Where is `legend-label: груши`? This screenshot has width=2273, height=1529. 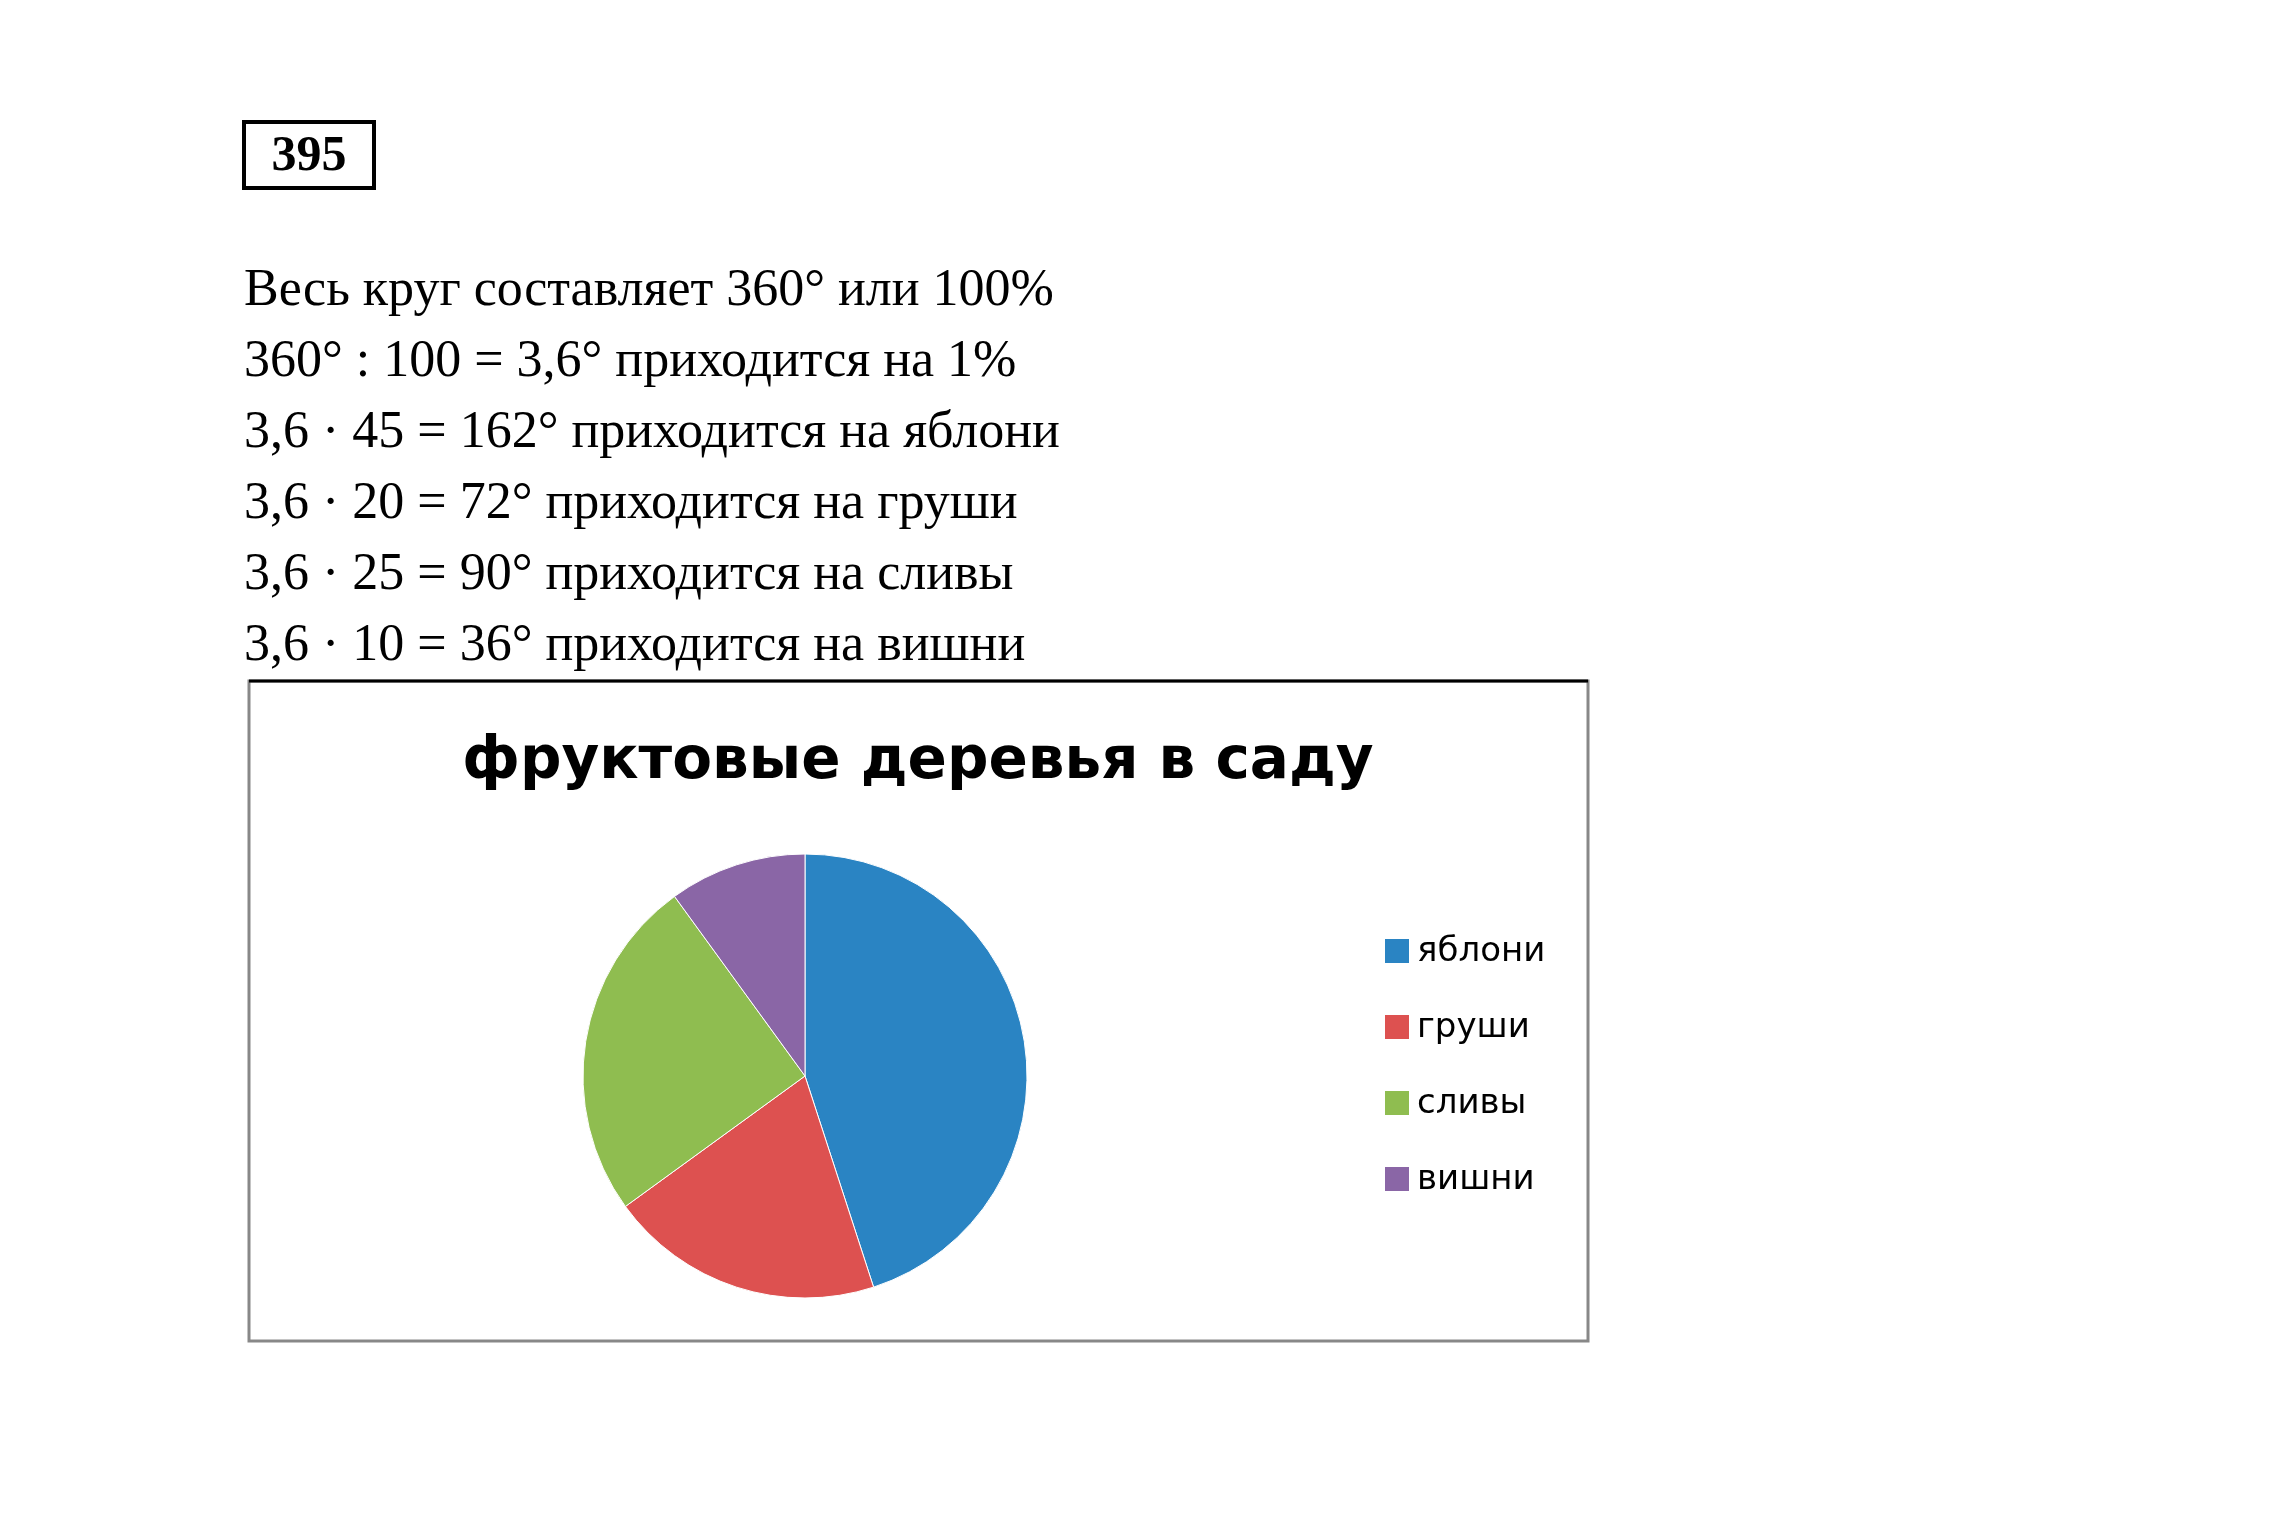 legend-label: груши is located at coordinates (1473, 1025).